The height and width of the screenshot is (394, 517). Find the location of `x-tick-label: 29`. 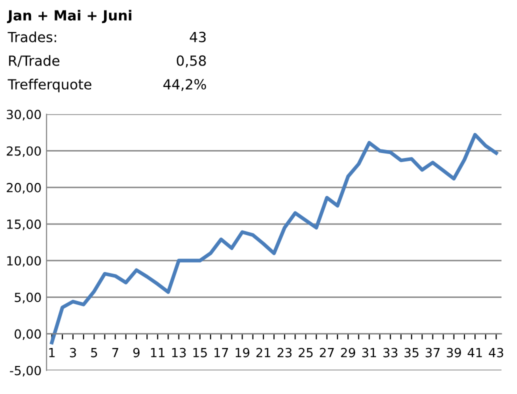

x-tick-label: 29 is located at coordinates (348, 353).